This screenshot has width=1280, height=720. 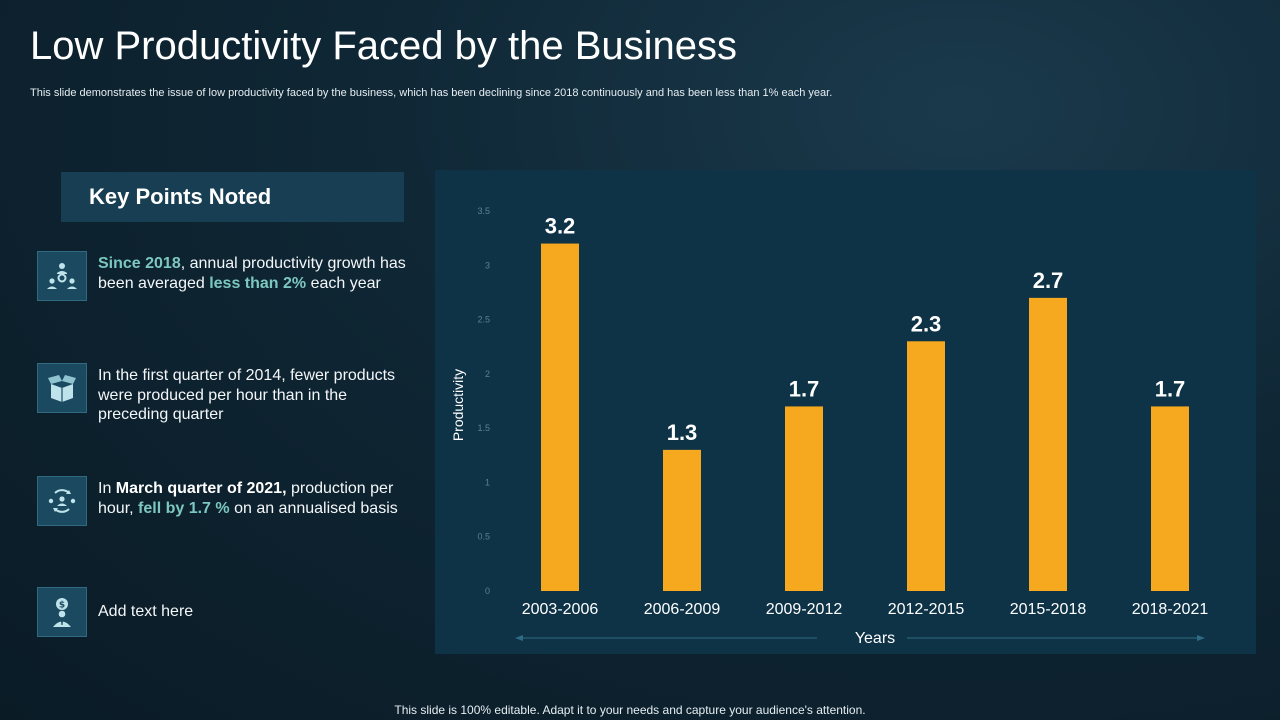 What do you see at coordinates (253, 612) in the screenshot?
I see `key-point-4-text: Add text here` at bounding box center [253, 612].